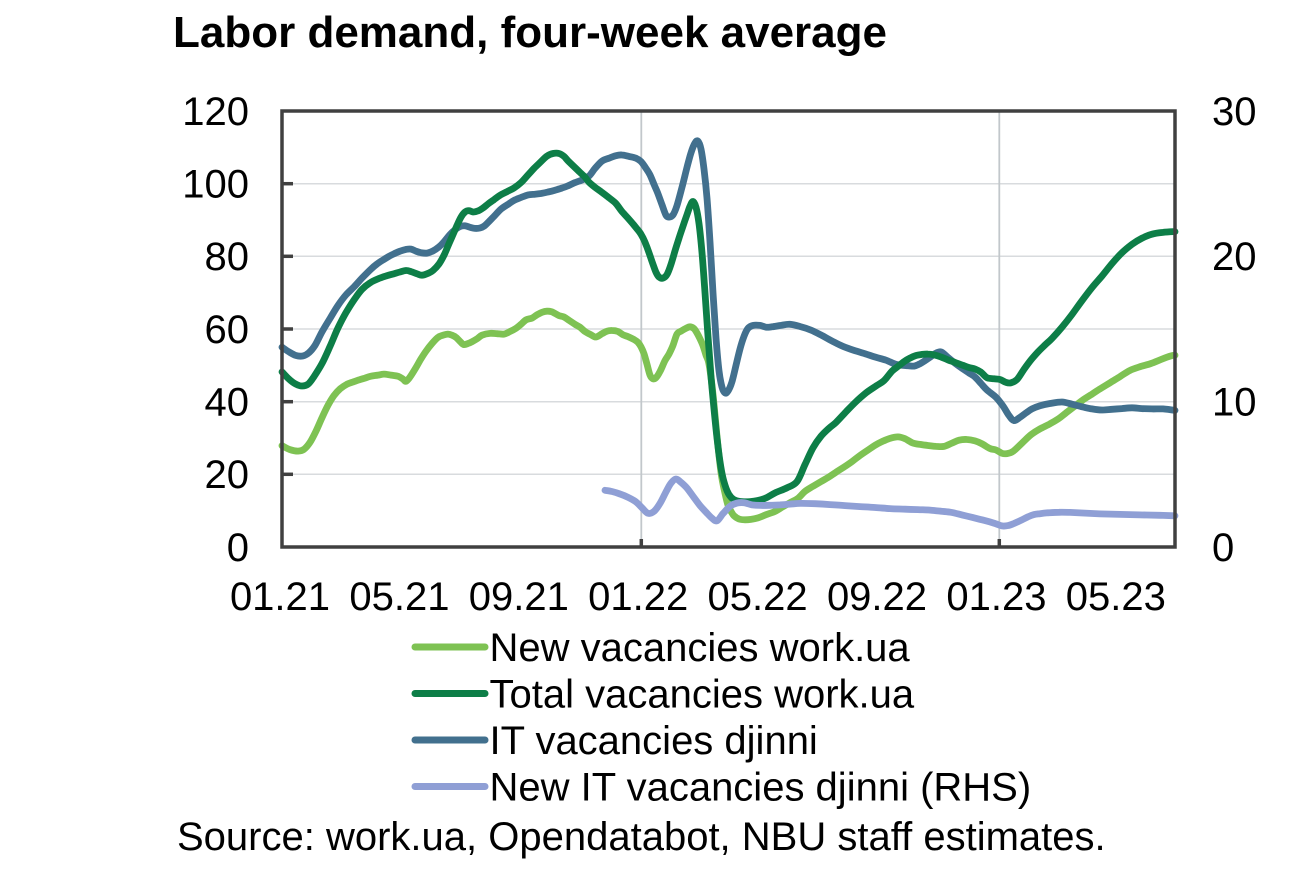 Image resolution: width=1300 pixels, height=886 pixels. I want to click on svg-text: 05.22, so click(758, 597).